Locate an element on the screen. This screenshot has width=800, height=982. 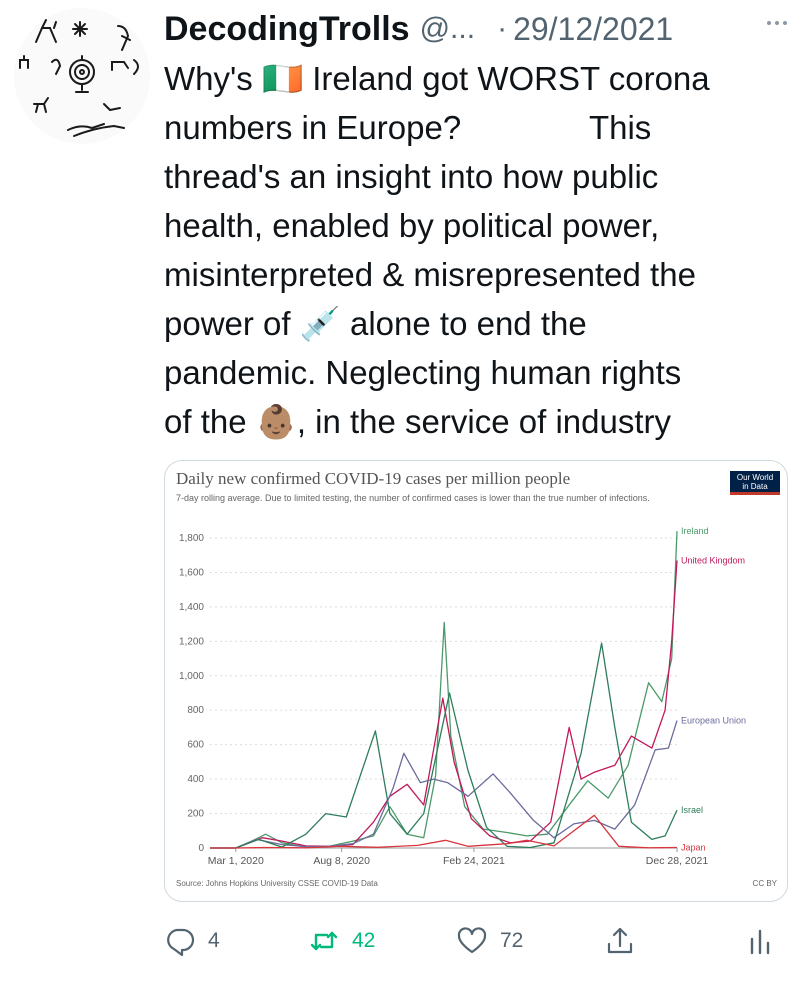
owid-logo: Our World in Data is located at coordinates (755, 483).